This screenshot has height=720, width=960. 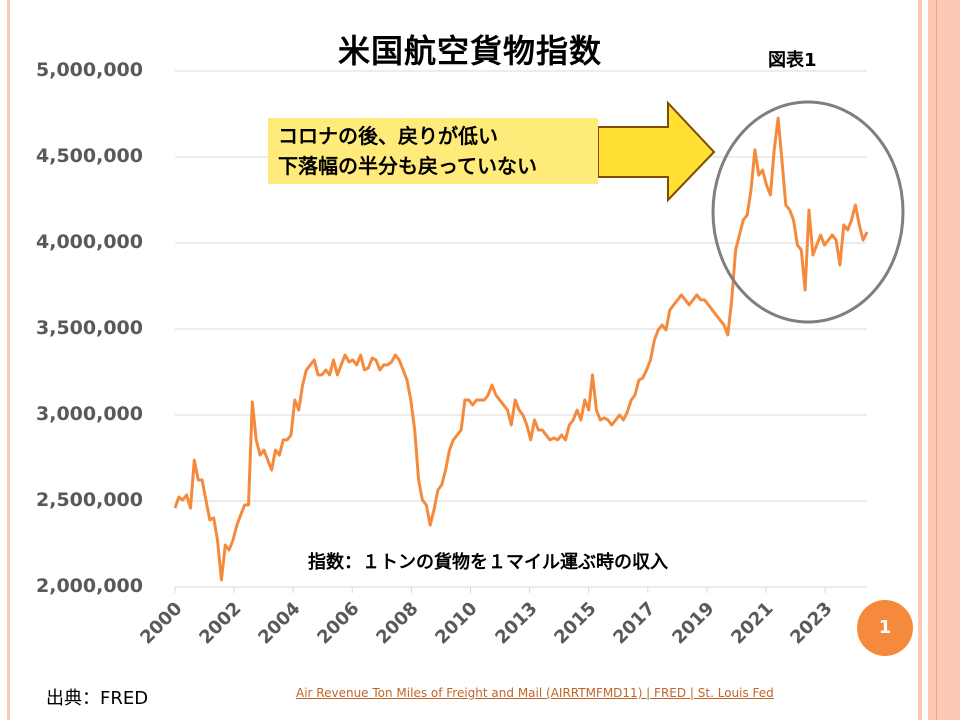 I want to click on y-tick-label: 4,500,000, so click(x=89, y=156).